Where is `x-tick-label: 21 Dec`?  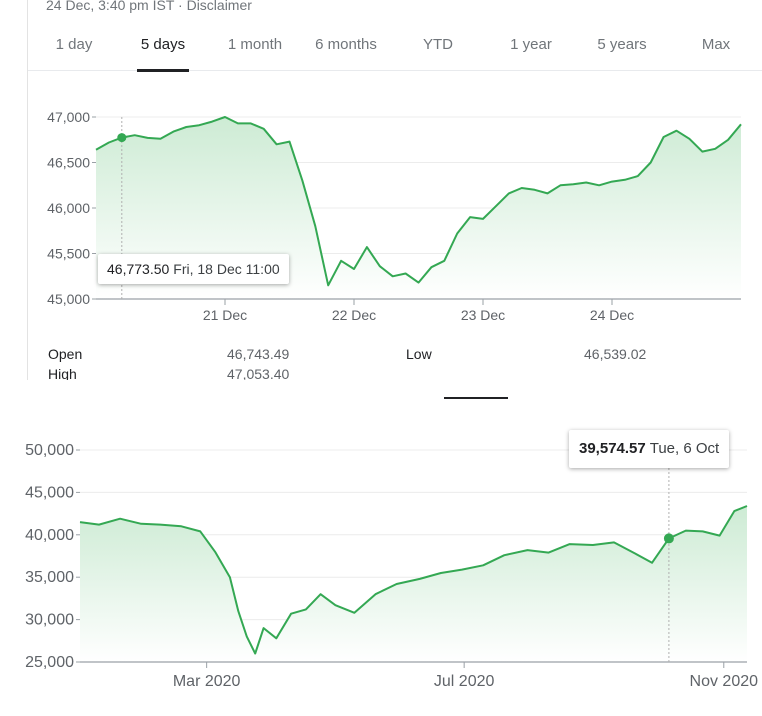 x-tick-label: 21 Dec is located at coordinates (225, 315).